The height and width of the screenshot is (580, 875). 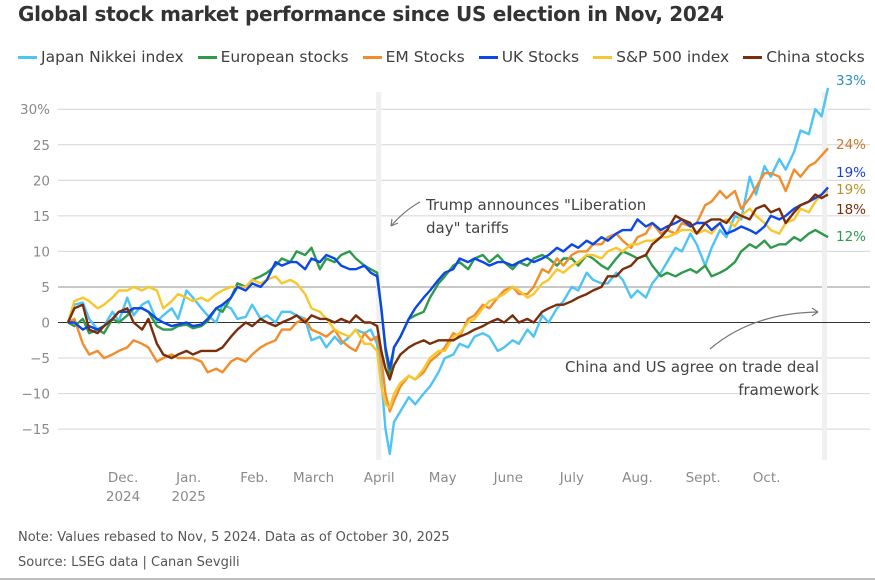 I want to click on x-tick-label: Oct., so click(x=767, y=478).